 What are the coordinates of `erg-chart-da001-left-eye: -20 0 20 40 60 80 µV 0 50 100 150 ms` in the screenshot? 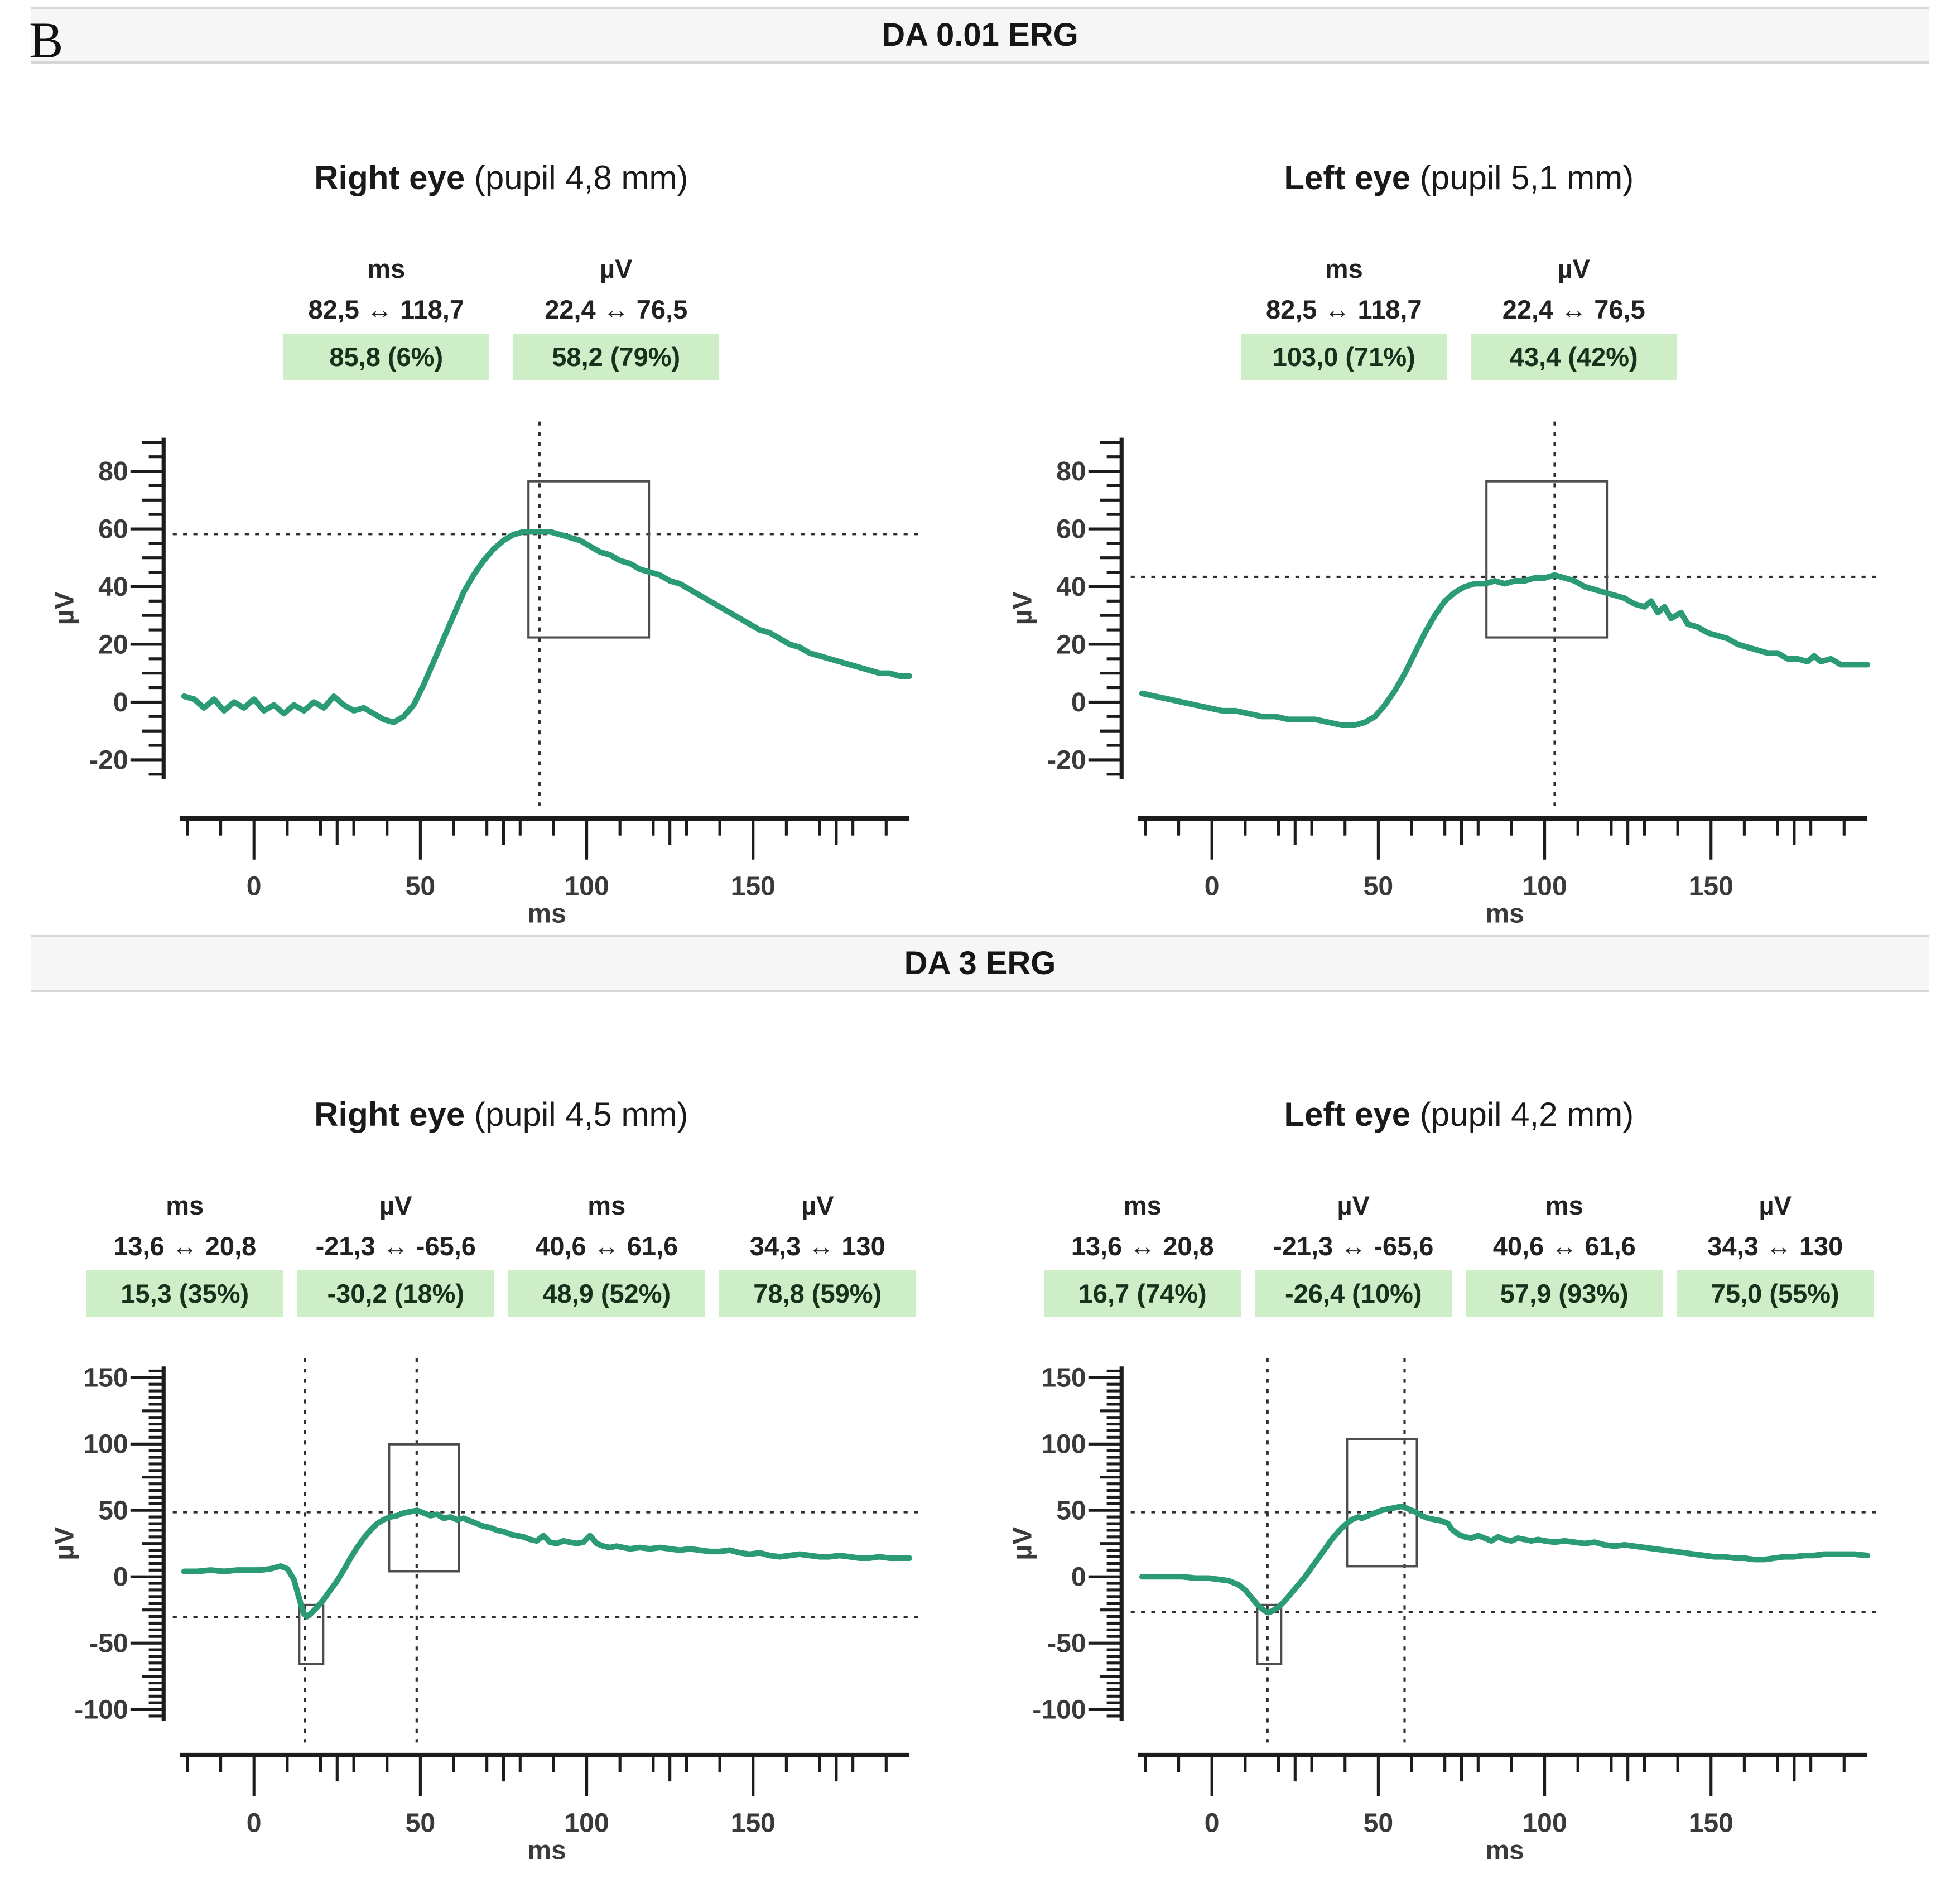 It's located at (1458, 668).